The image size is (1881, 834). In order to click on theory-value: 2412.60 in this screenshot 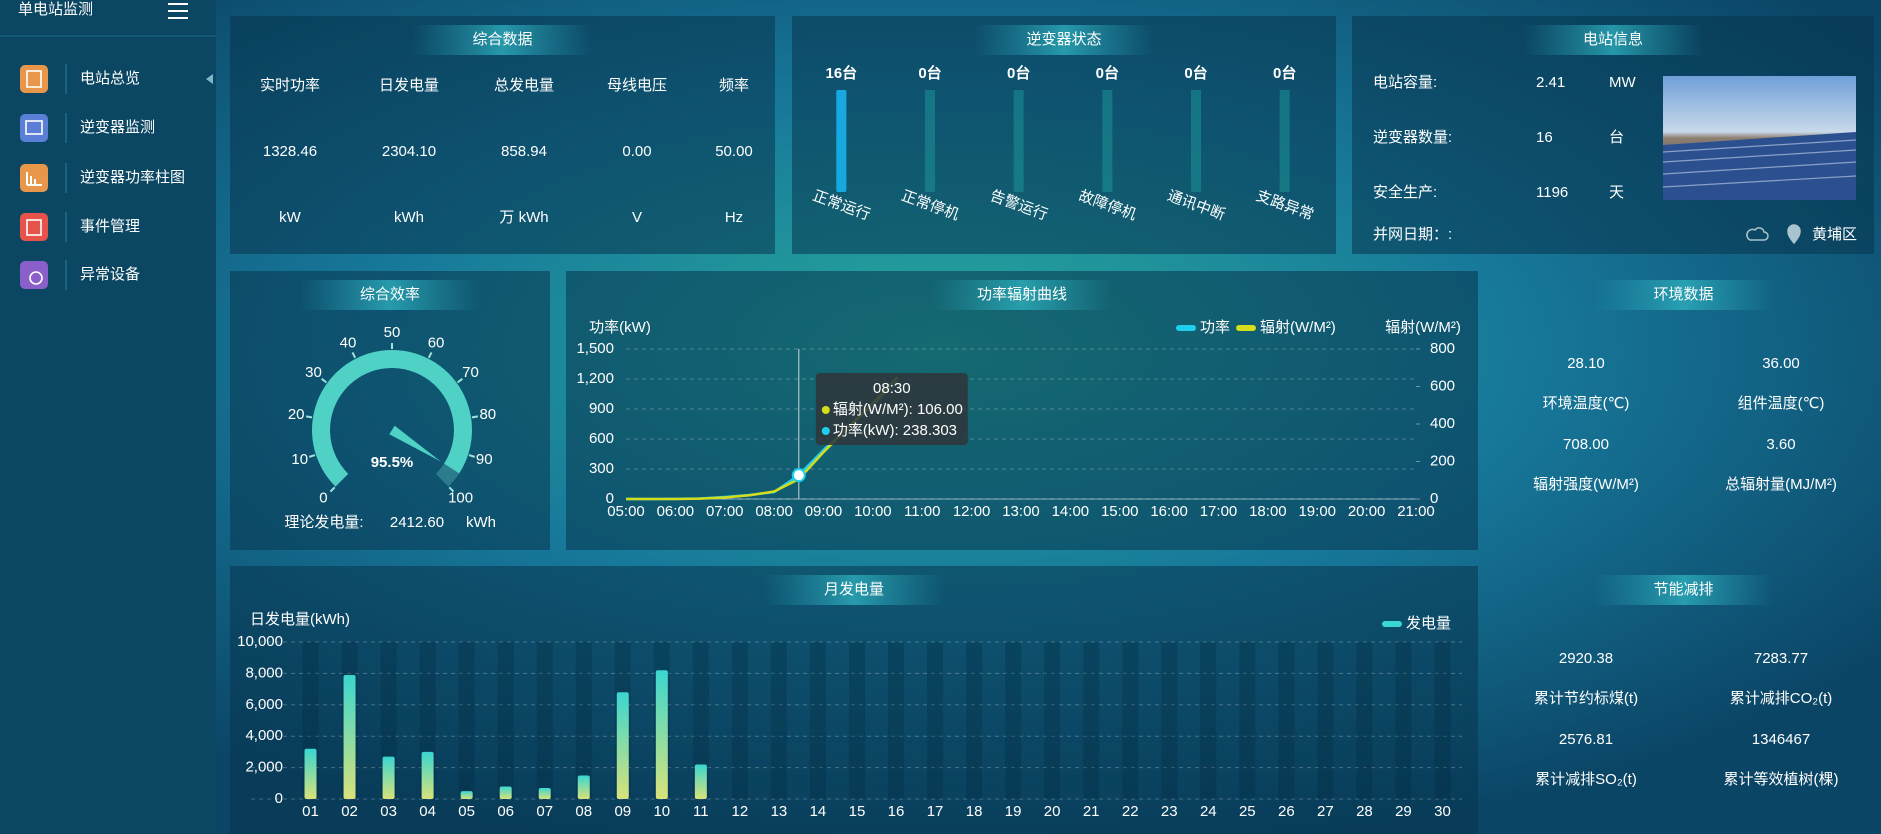, I will do `click(417, 522)`.